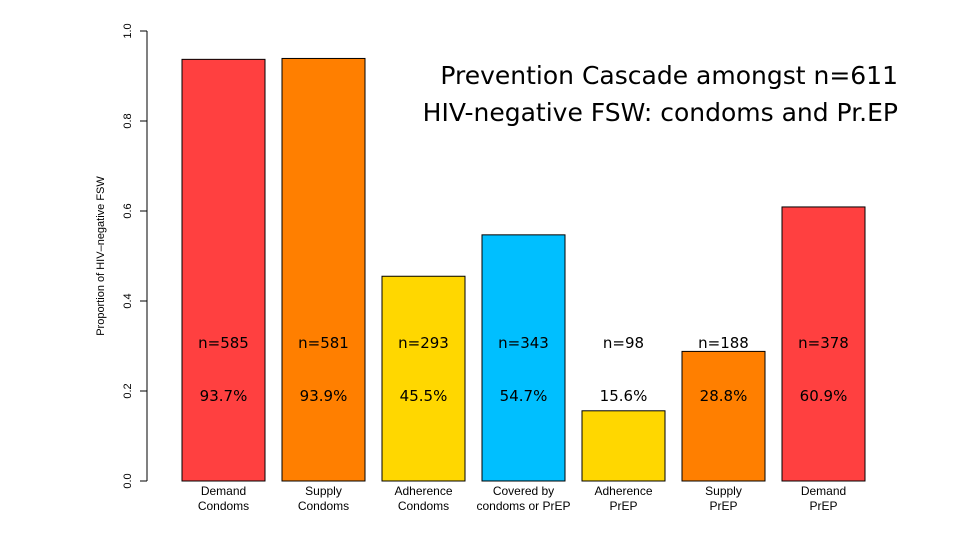 The image size is (960, 545). I want to click on y-tick-label-0.8: 0.8, so click(128, 120).